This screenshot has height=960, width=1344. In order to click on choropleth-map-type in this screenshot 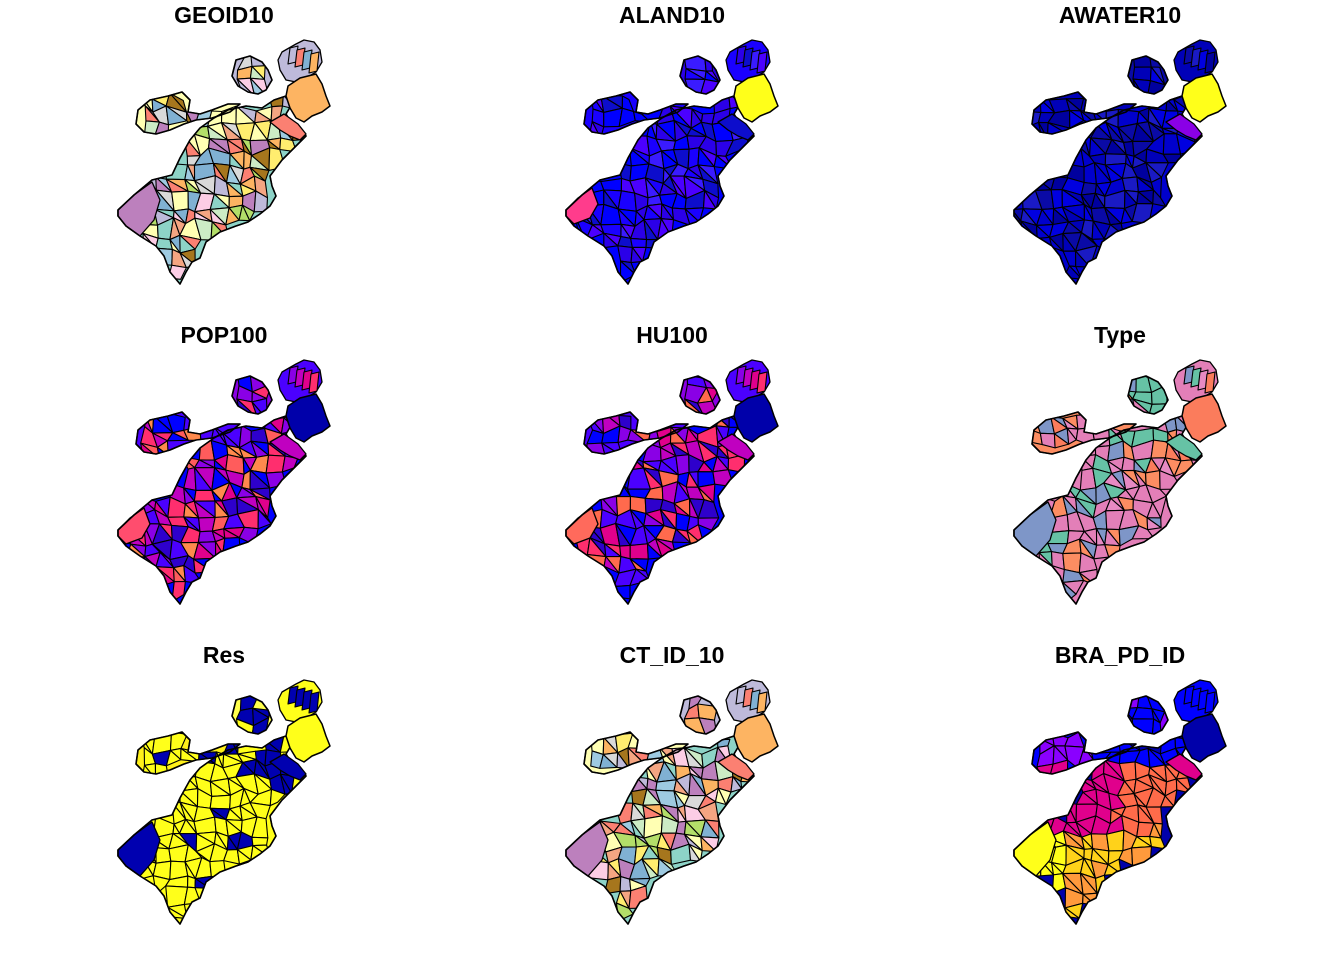, I will do `click(1120, 482)`.